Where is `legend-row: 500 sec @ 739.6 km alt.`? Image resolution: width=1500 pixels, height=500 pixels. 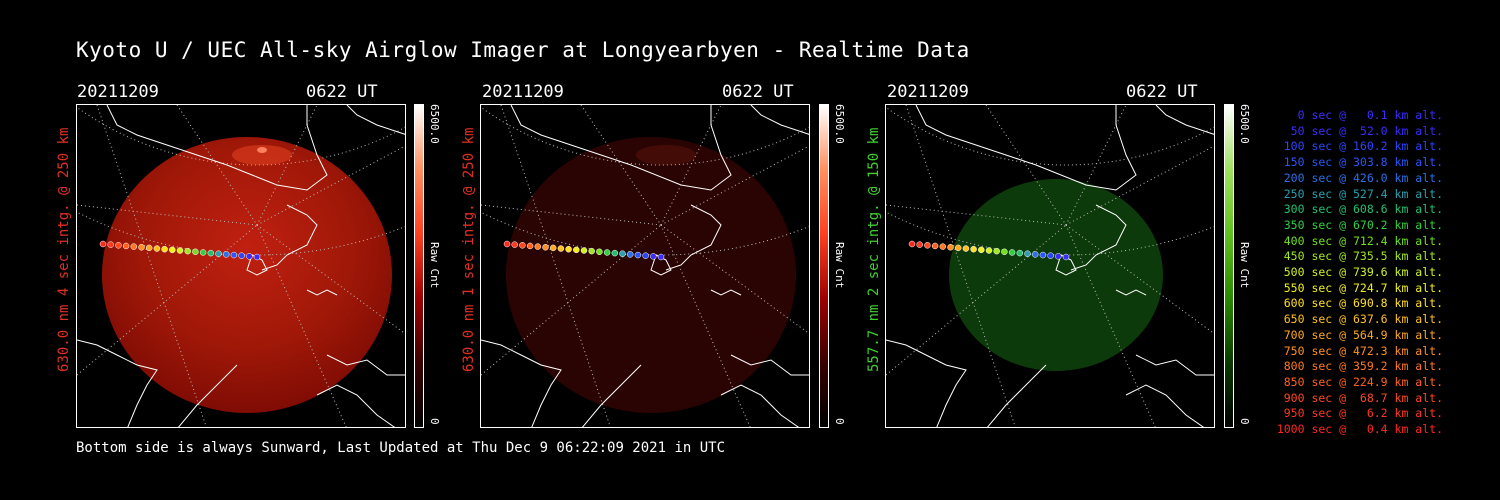
legend-row: 500 sec @ 739.6 km alt. is located at coordinates (1359, 272).